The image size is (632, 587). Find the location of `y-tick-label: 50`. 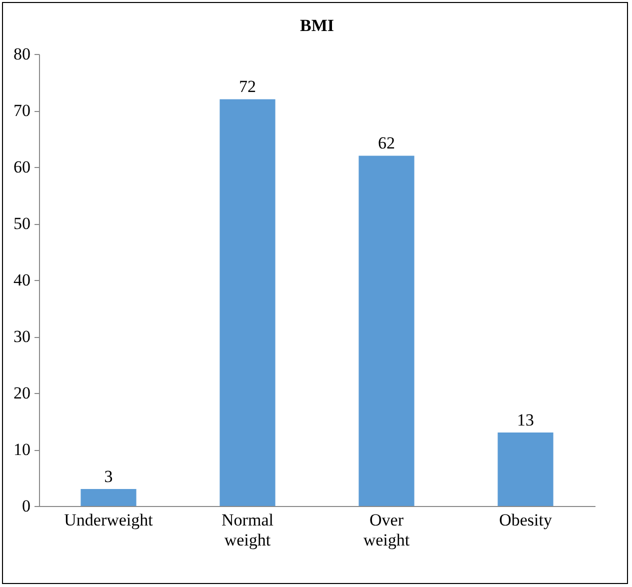

y-tick-label: 50 is located at coordinates (22, 223).